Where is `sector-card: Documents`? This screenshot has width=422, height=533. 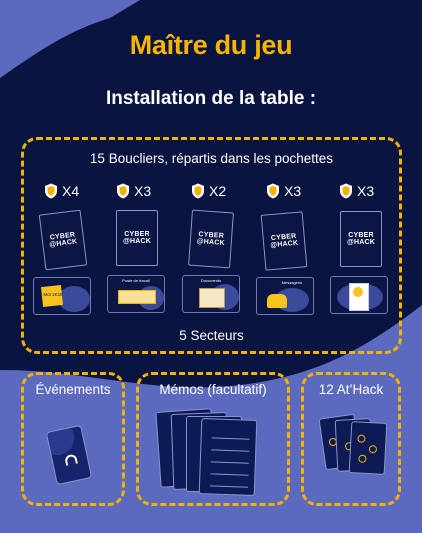 sector-card: Documents is located at coordinates (211, 294).